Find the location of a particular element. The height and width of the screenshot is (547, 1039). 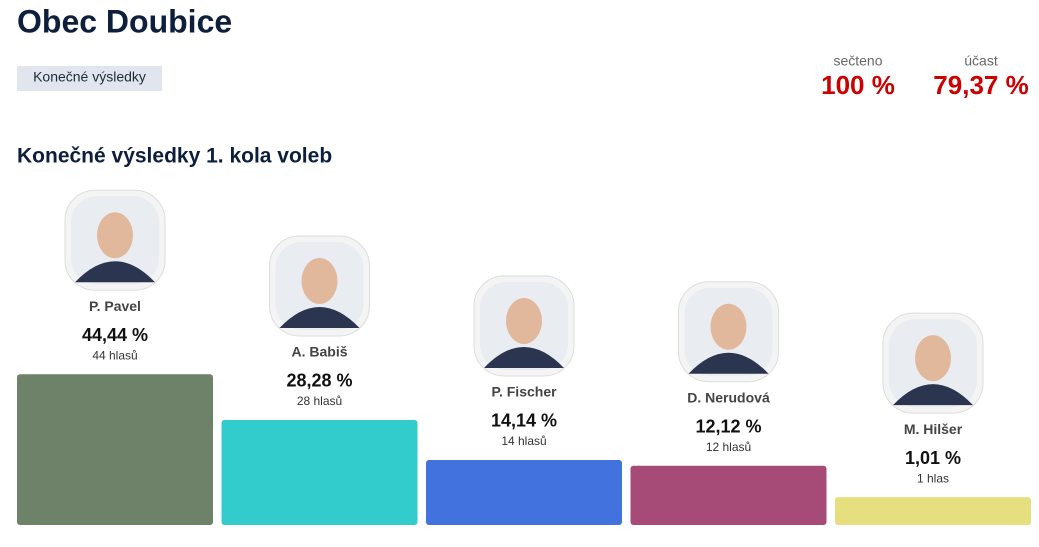

stat-value: 79,37 % is located at coordinates (980, 85).